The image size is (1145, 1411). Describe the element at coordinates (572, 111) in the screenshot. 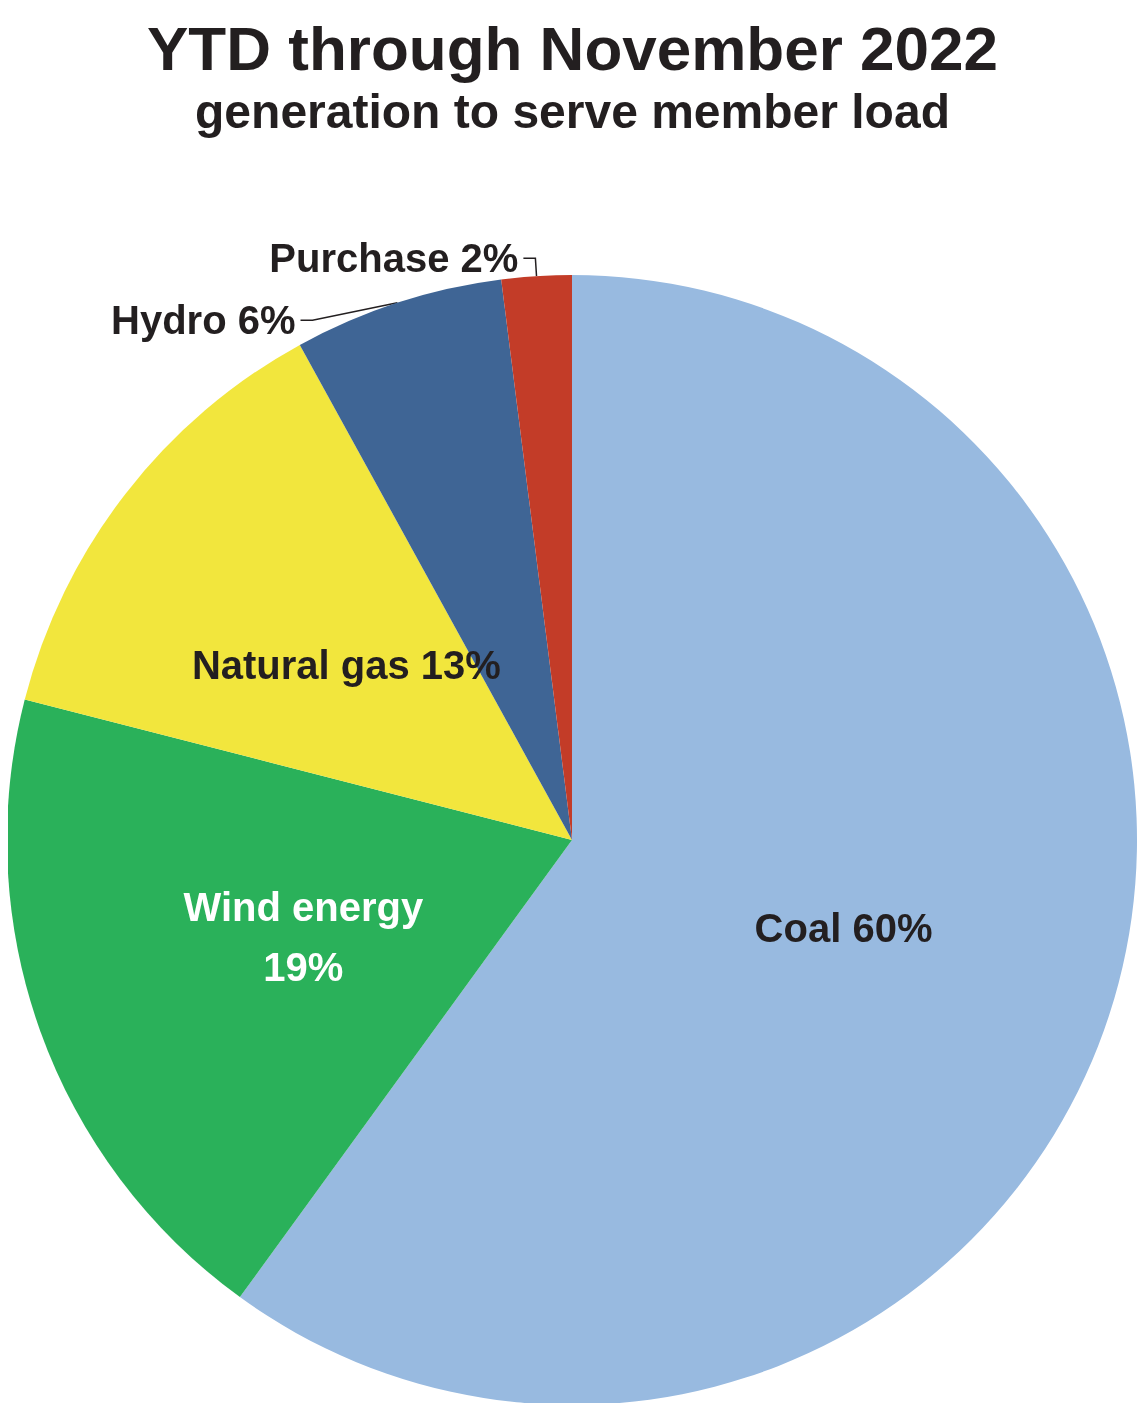

I see `chart-subtitle: generation to serve member load` at that location.